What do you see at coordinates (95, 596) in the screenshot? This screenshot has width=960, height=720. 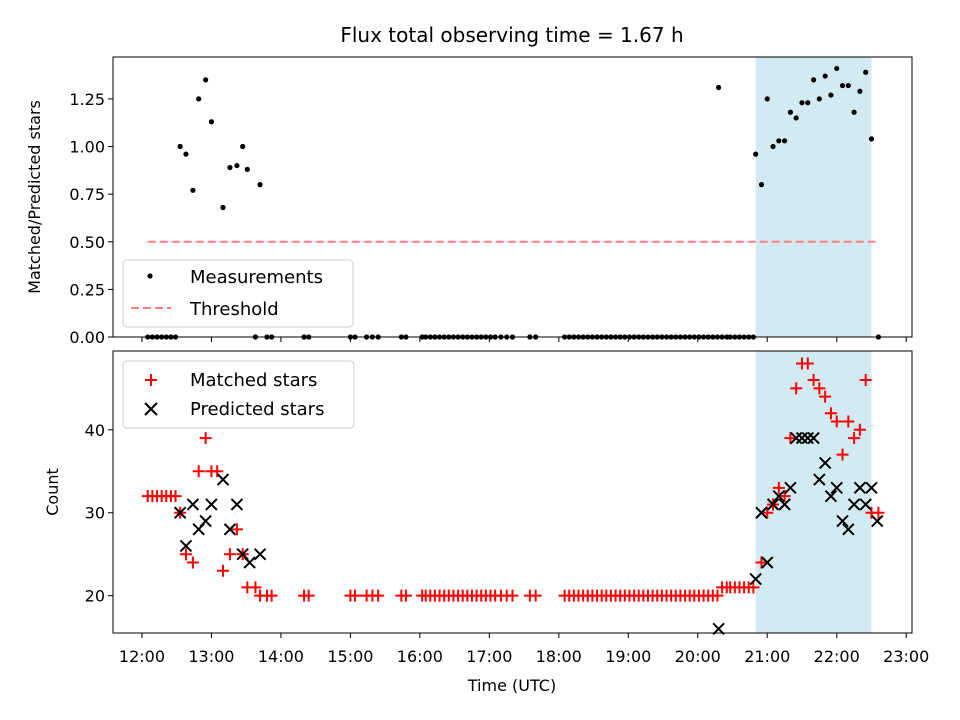 I see `bottom-y-tick-label: 20` at bounding box center [95, 596].